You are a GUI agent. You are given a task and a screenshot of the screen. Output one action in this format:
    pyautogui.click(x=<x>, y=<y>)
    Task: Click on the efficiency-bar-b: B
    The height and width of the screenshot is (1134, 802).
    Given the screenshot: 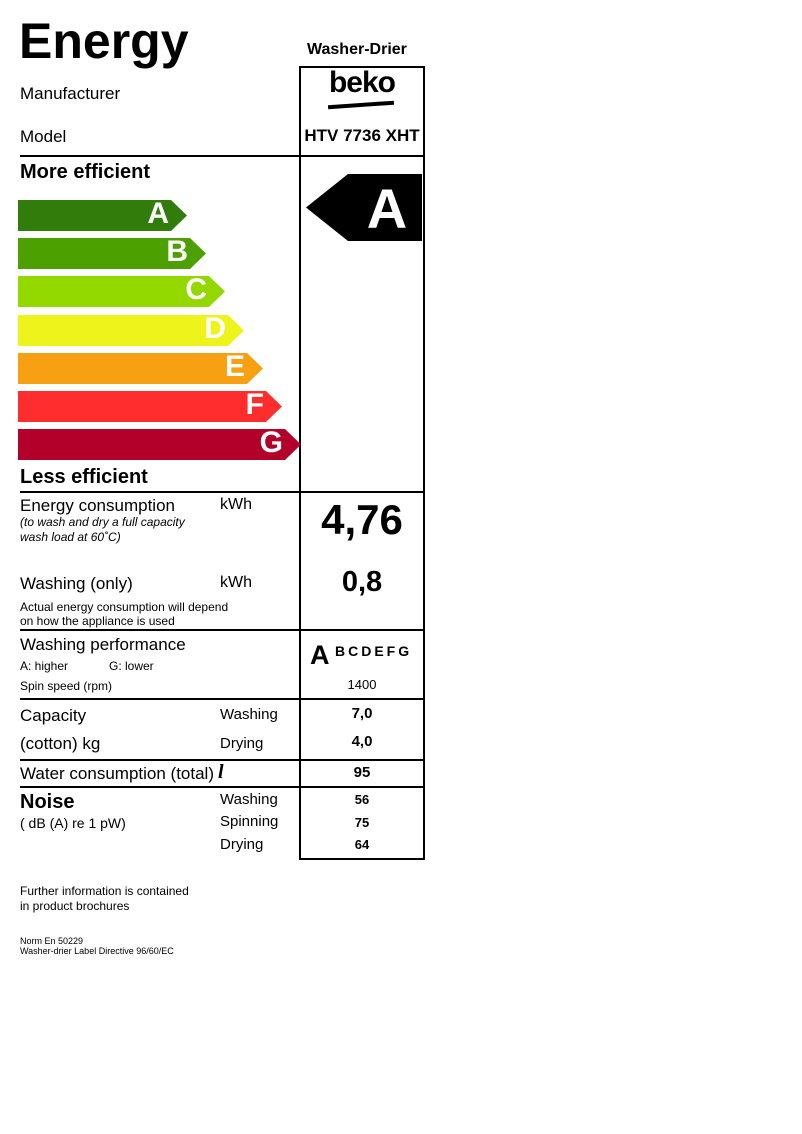 What is the action you would take?
    pyautogui.click(x=112, y=252)
    